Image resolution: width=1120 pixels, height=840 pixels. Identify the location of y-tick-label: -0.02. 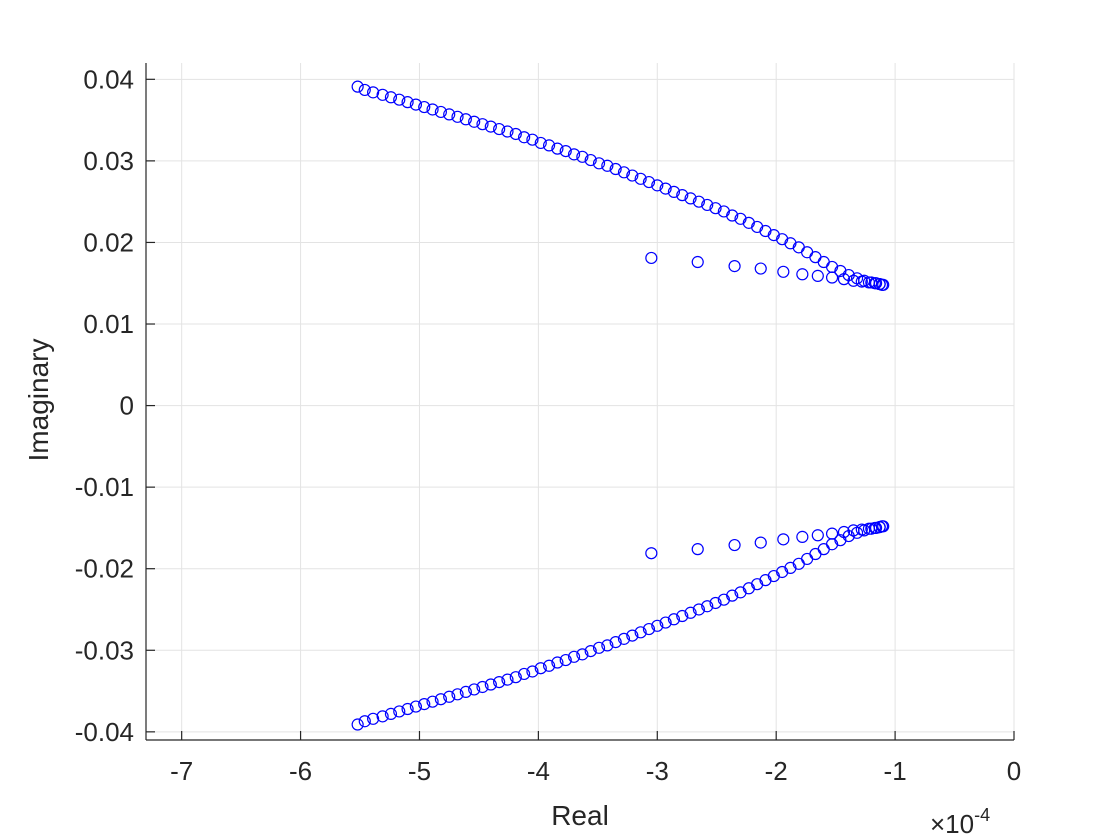
(104, 569).